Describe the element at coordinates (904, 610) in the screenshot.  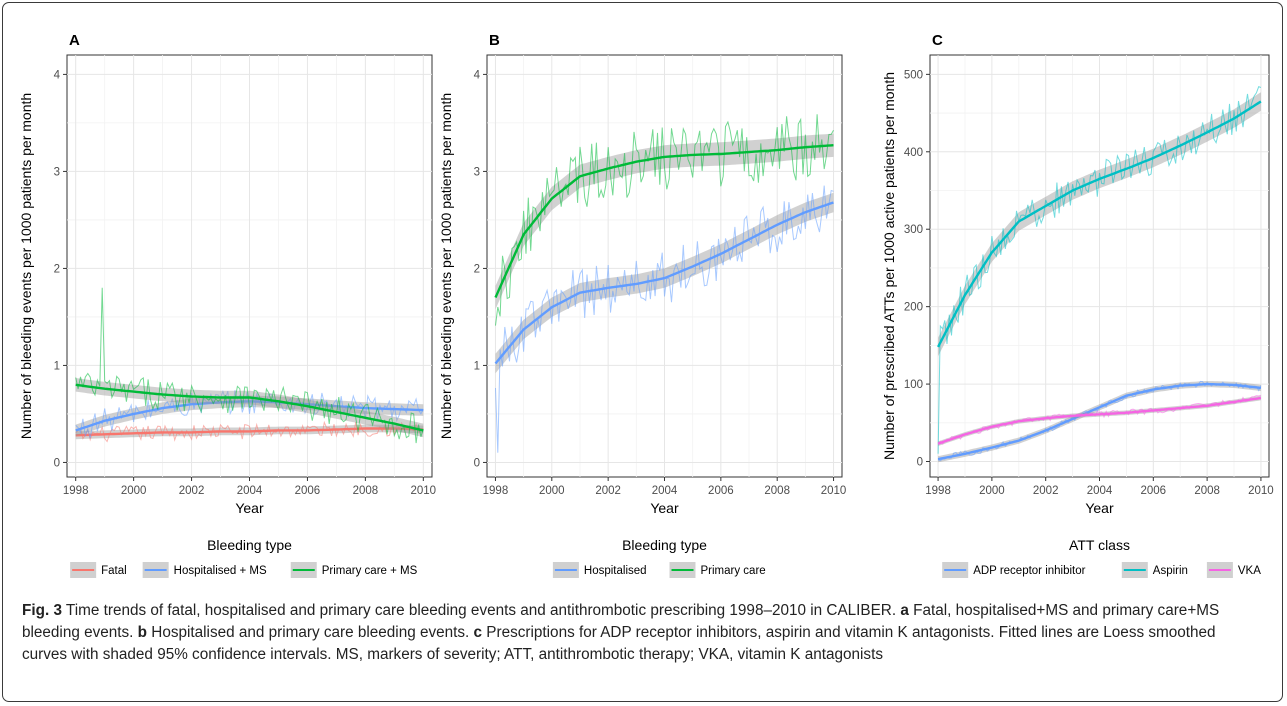
I see `caption-a-label: a` at that location.